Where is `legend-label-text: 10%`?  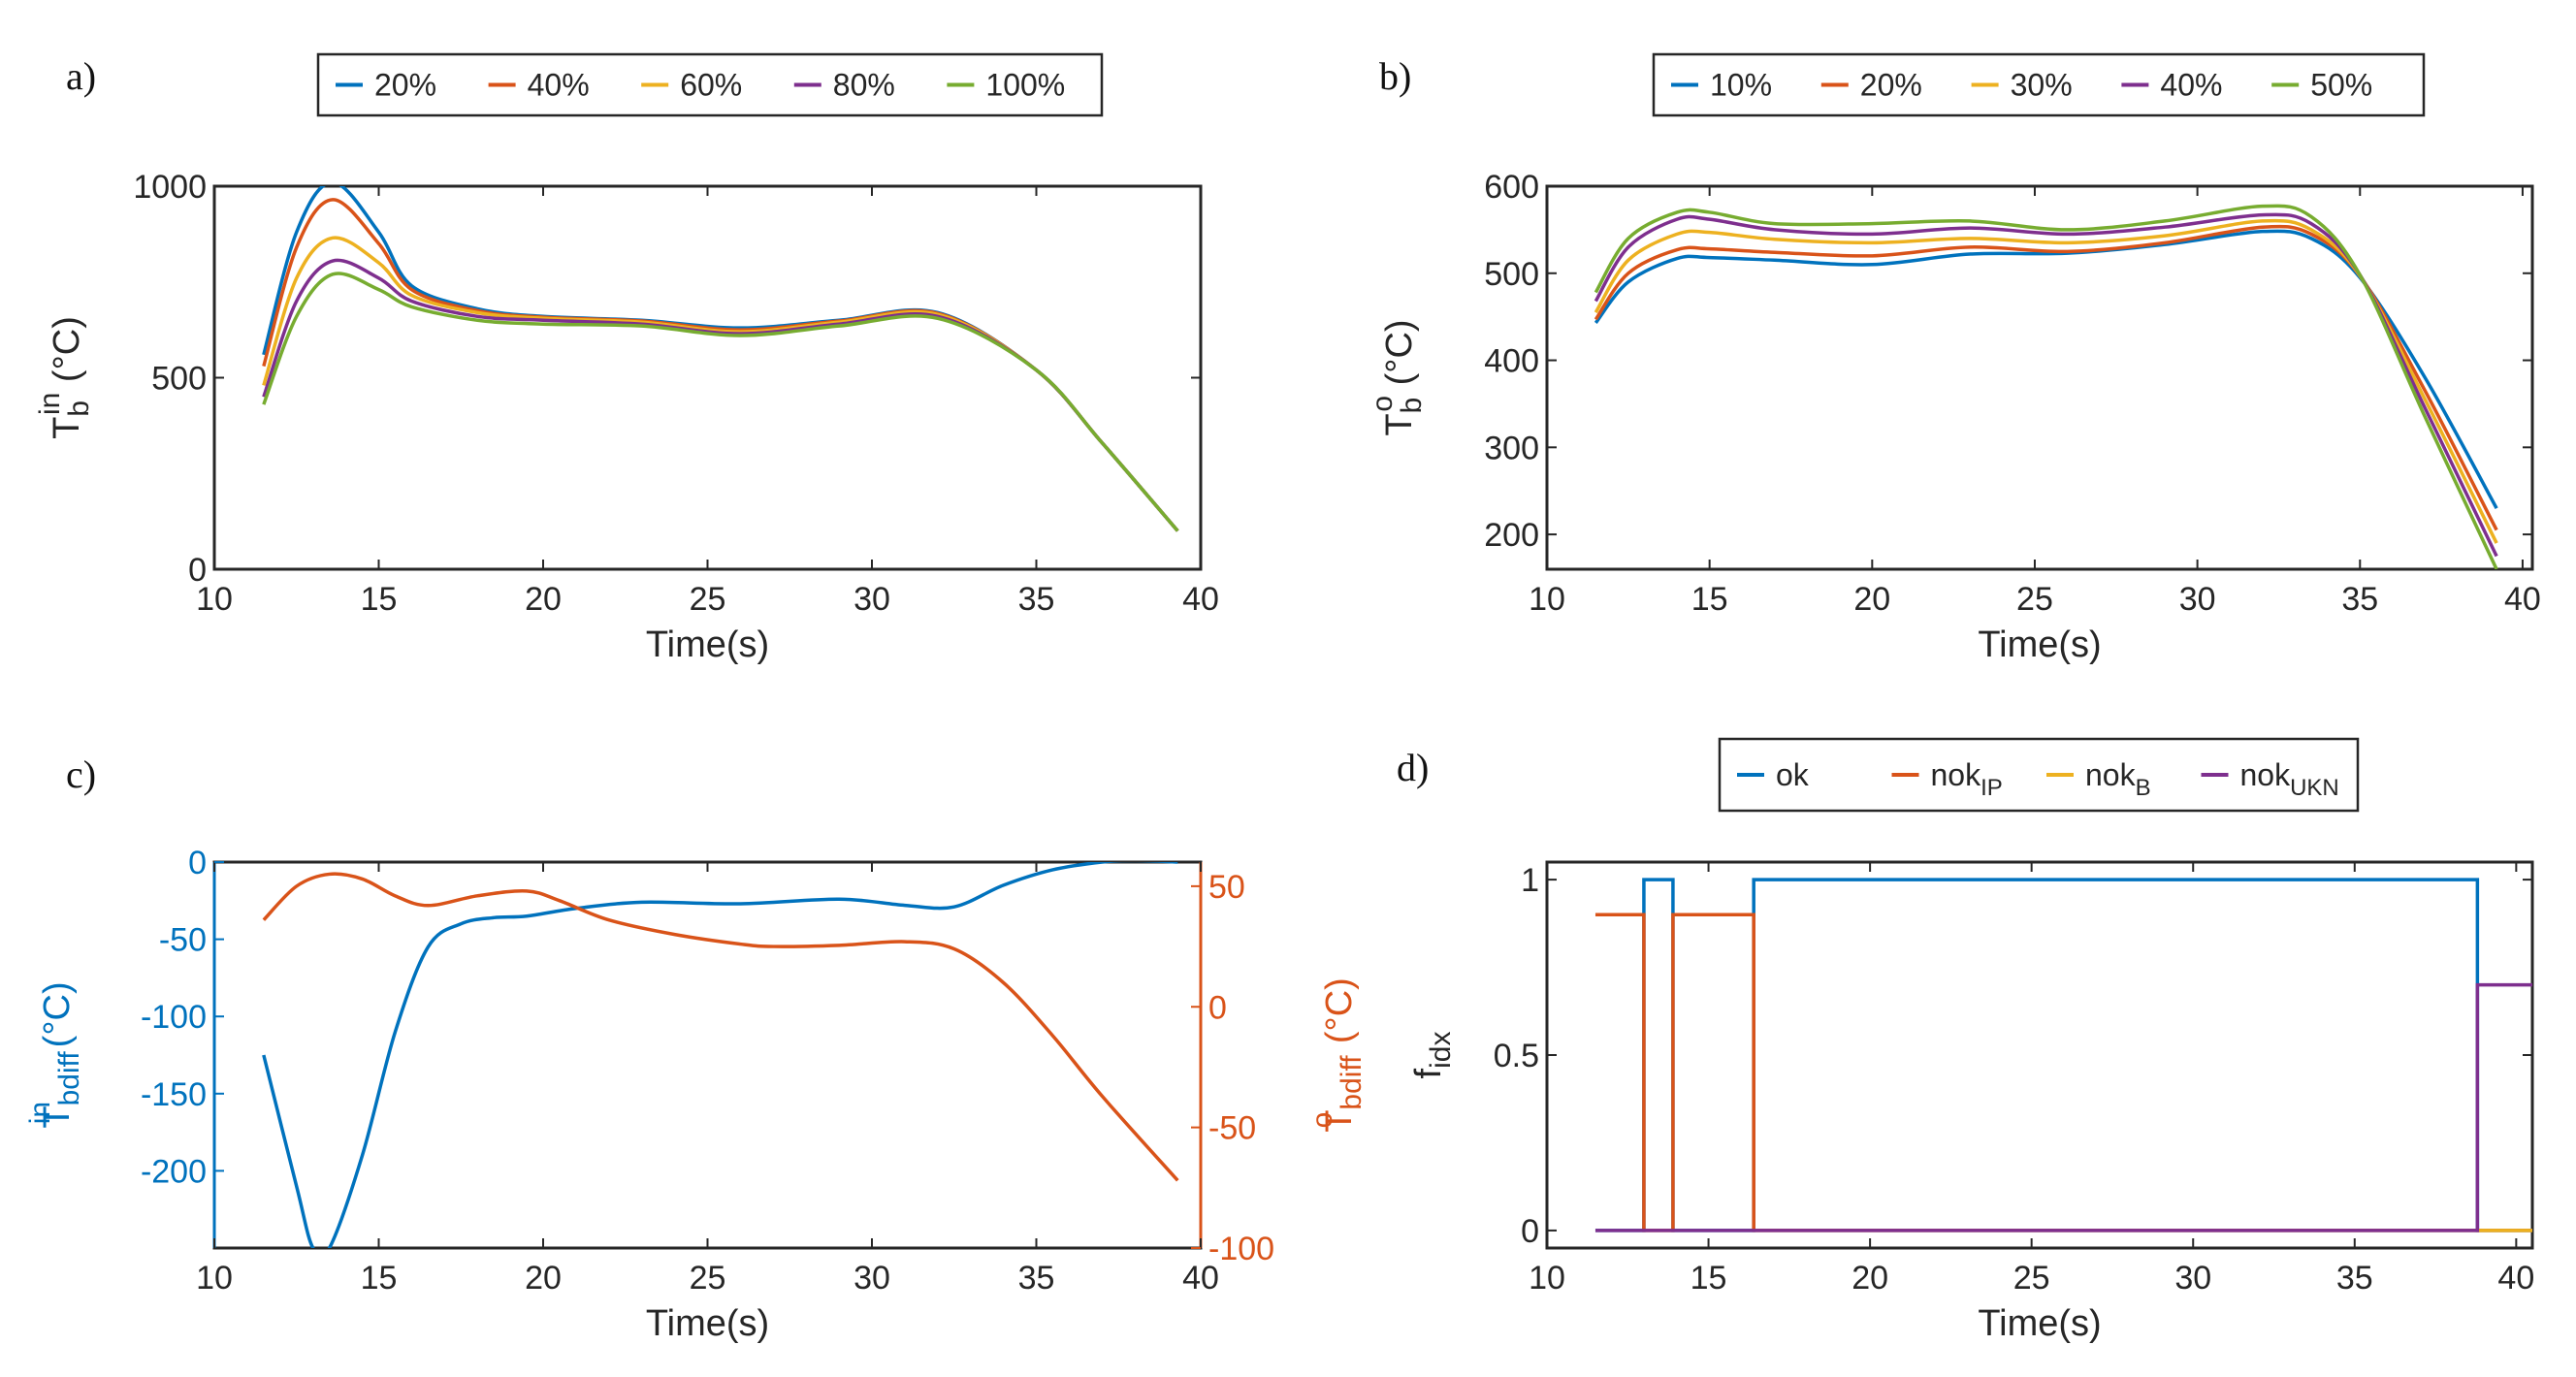 legend-label-text: 10% is located at coordinates (1741, 86).